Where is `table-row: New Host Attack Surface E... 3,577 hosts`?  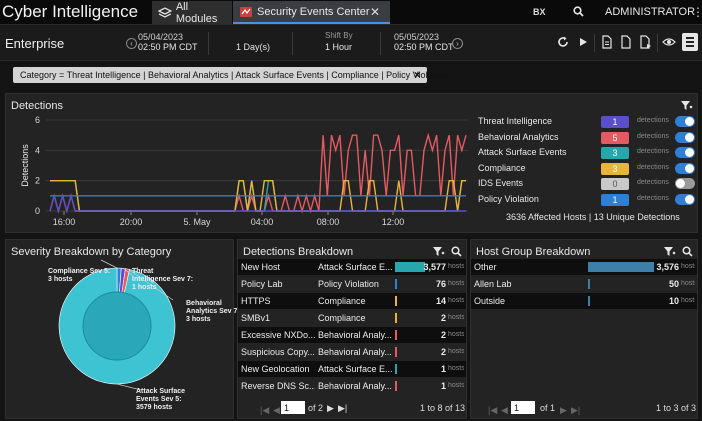
table-row: New Host Attack Surface E... 3,577 hosts is located at coordinates (352, 267).